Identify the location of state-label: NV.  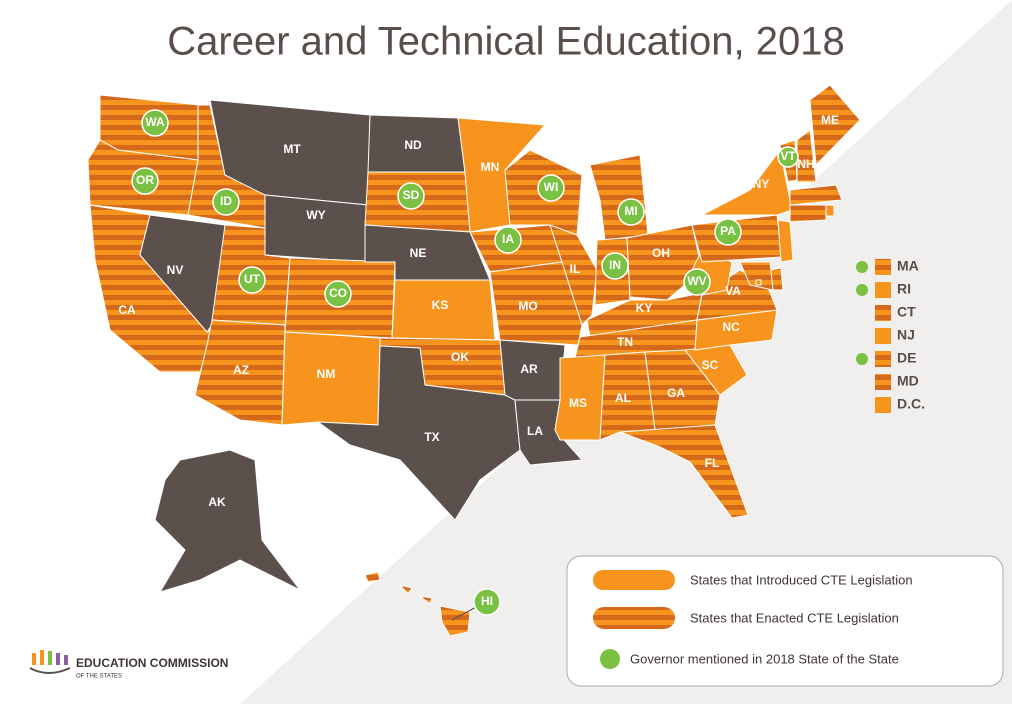
(175, 270).